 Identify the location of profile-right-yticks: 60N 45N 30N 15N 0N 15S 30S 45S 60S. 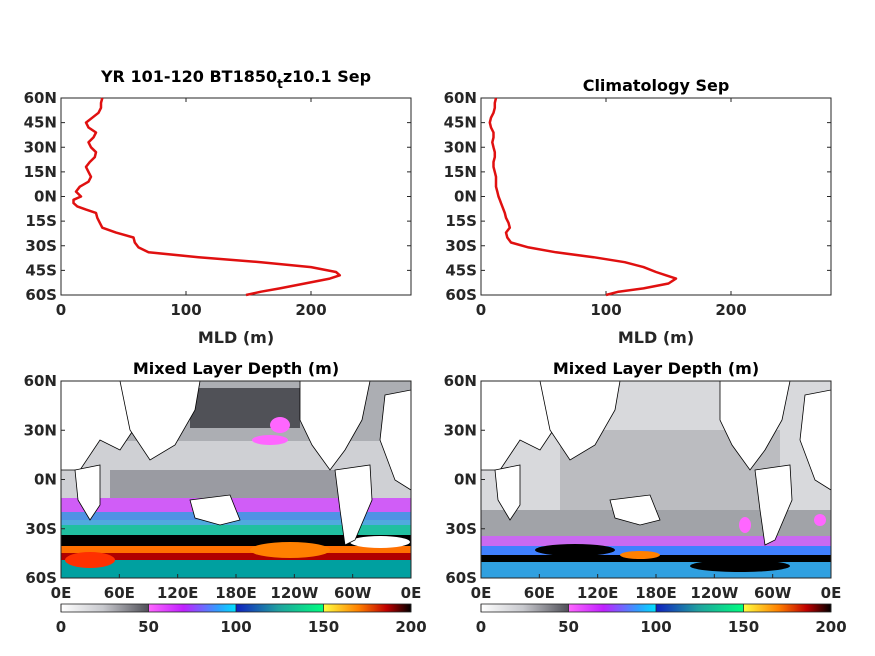
(637, 196).